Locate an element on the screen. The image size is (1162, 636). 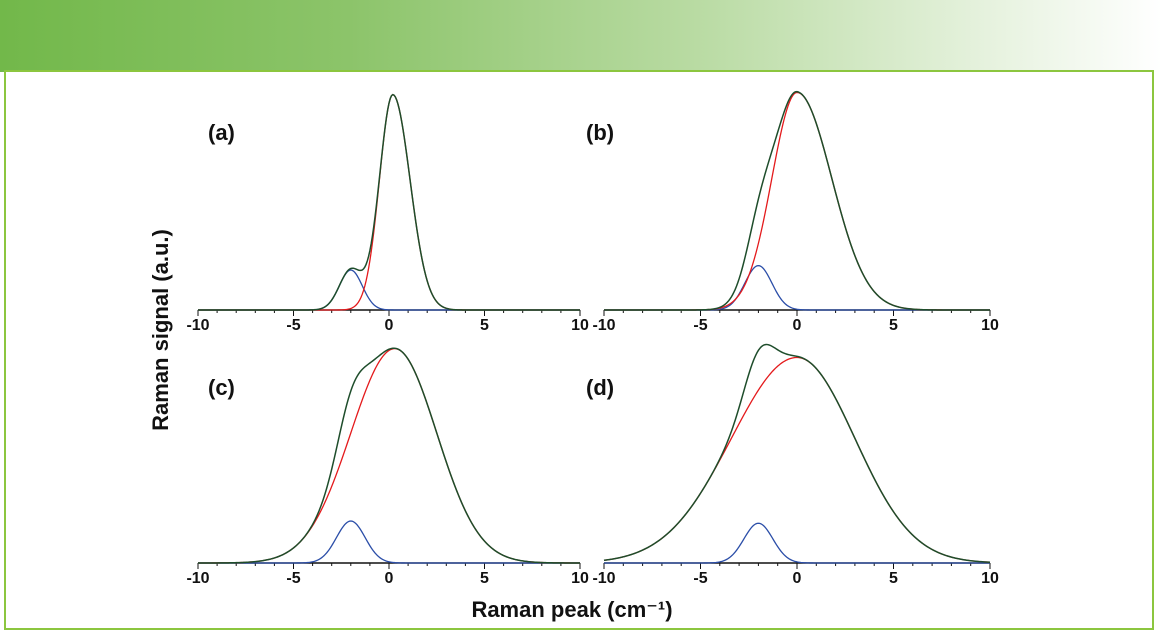
panel-label: (c) is located at coordinates (221, 387).